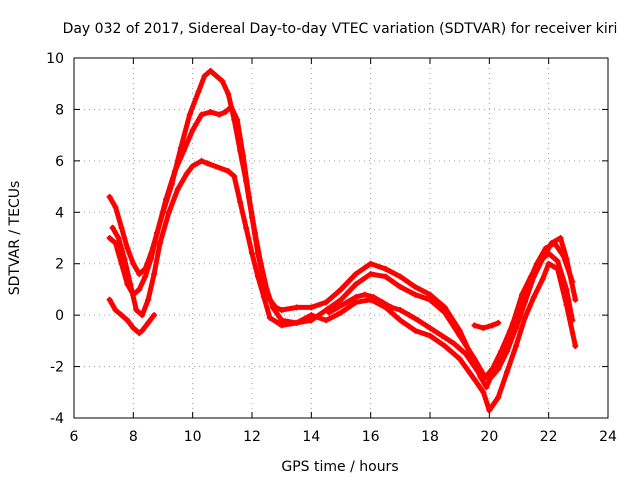 This screenshot has width=640, height=480. I want to click on x-tick-label: 12, so click(252, 437).